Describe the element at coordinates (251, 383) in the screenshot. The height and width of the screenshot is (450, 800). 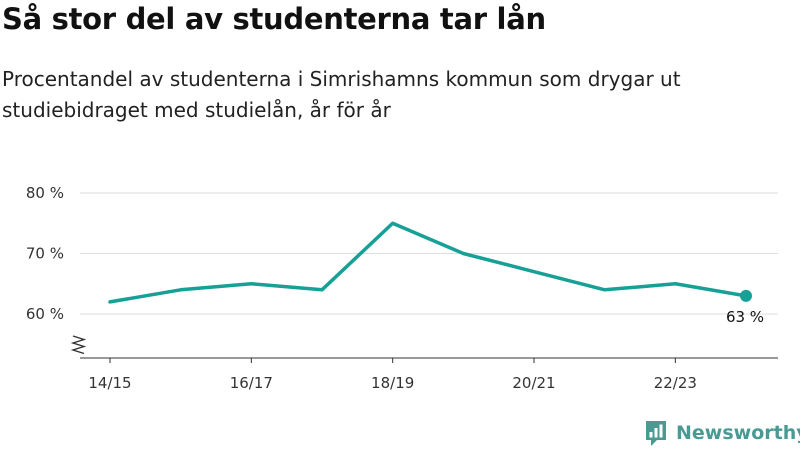
I see `x-tick-label: 16/17` at that location.